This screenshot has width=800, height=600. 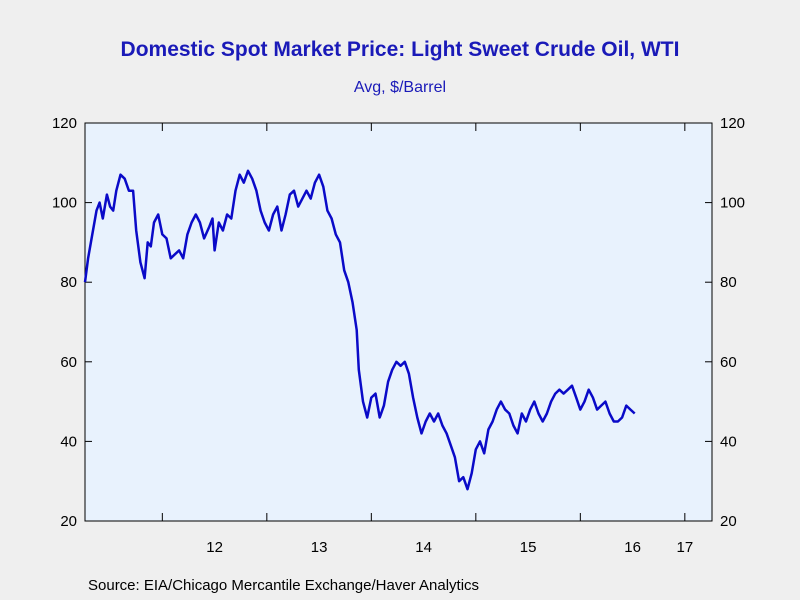 What do you see at coordinates (68, 521) in the screenshot?
I see `y-tick-label-left: 20` at bounding box center [68, 521].